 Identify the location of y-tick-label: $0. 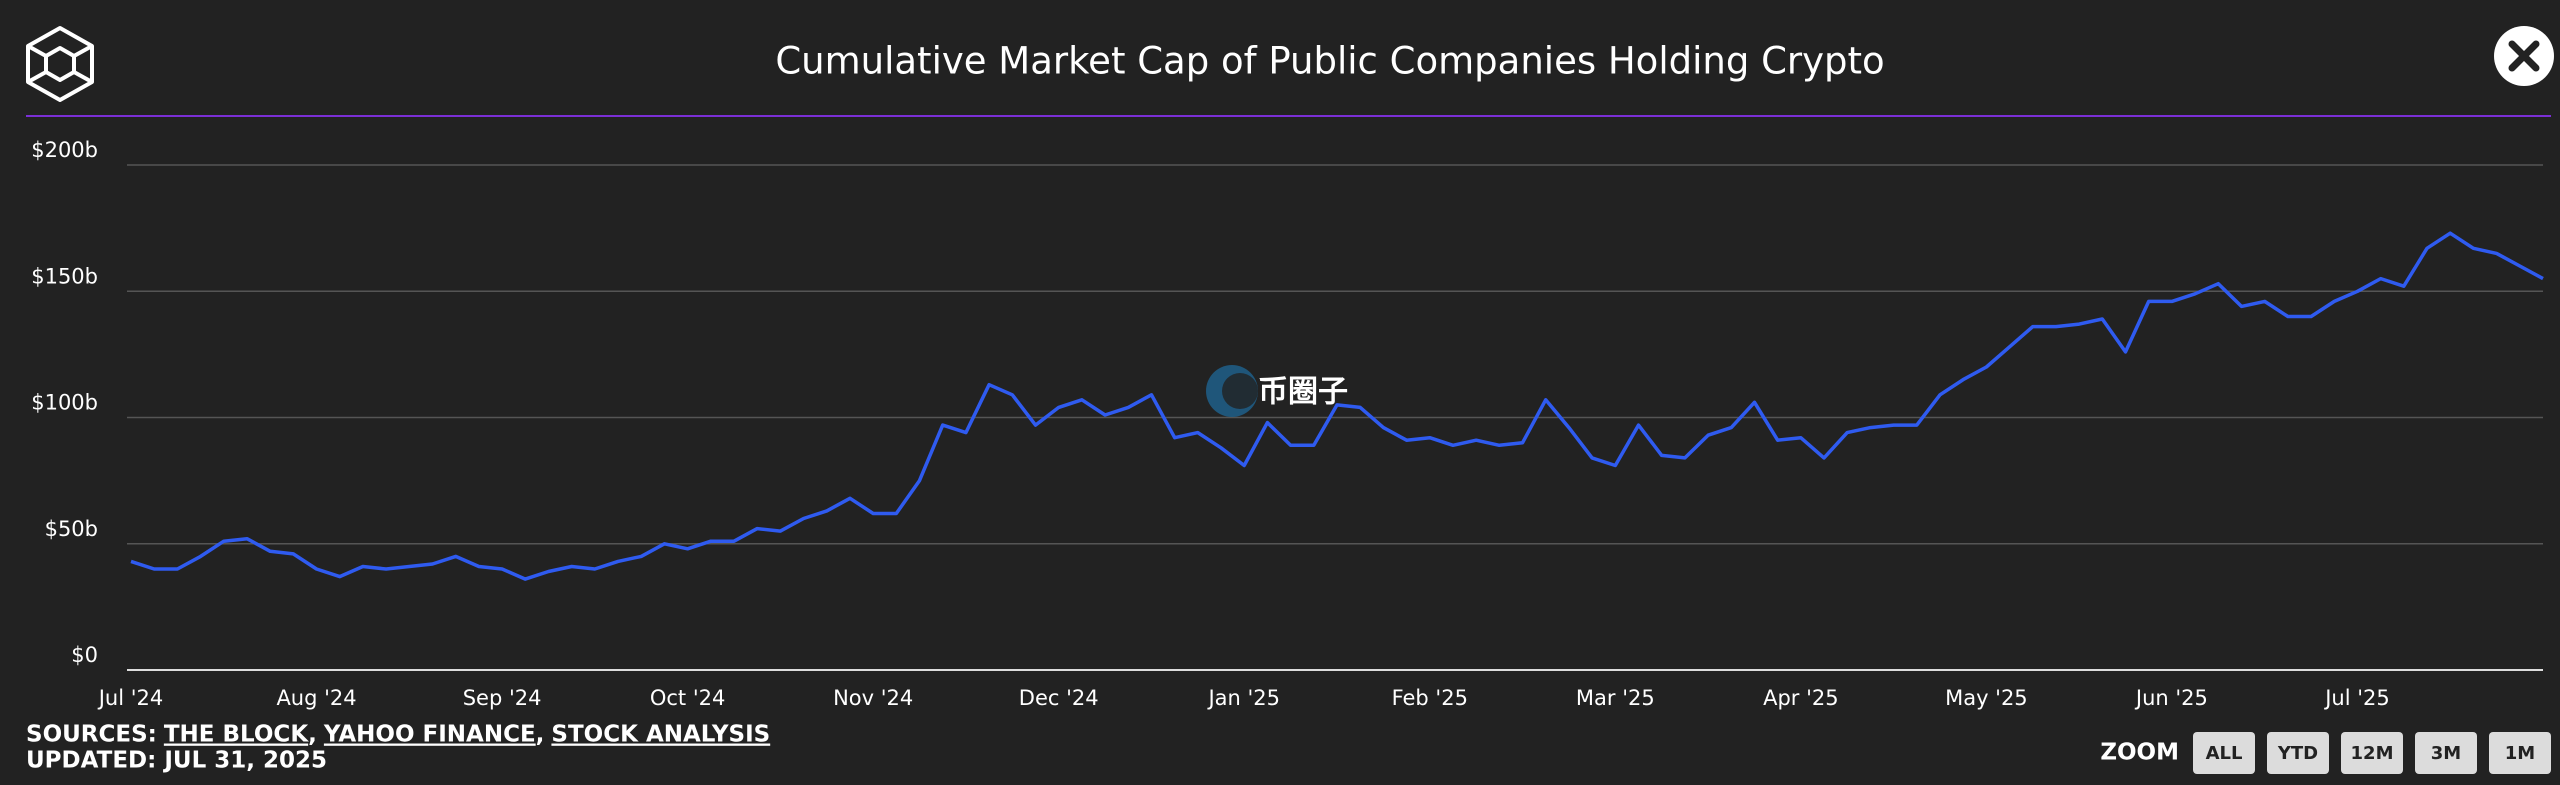
(84, 655).